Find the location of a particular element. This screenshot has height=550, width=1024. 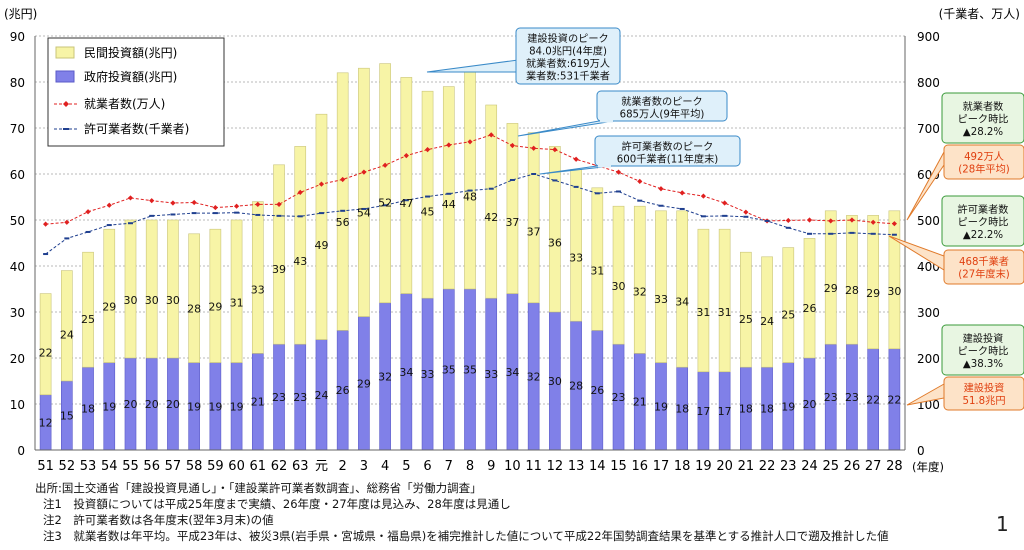

private-value-label: 33 is located at coordinates (576, 257).